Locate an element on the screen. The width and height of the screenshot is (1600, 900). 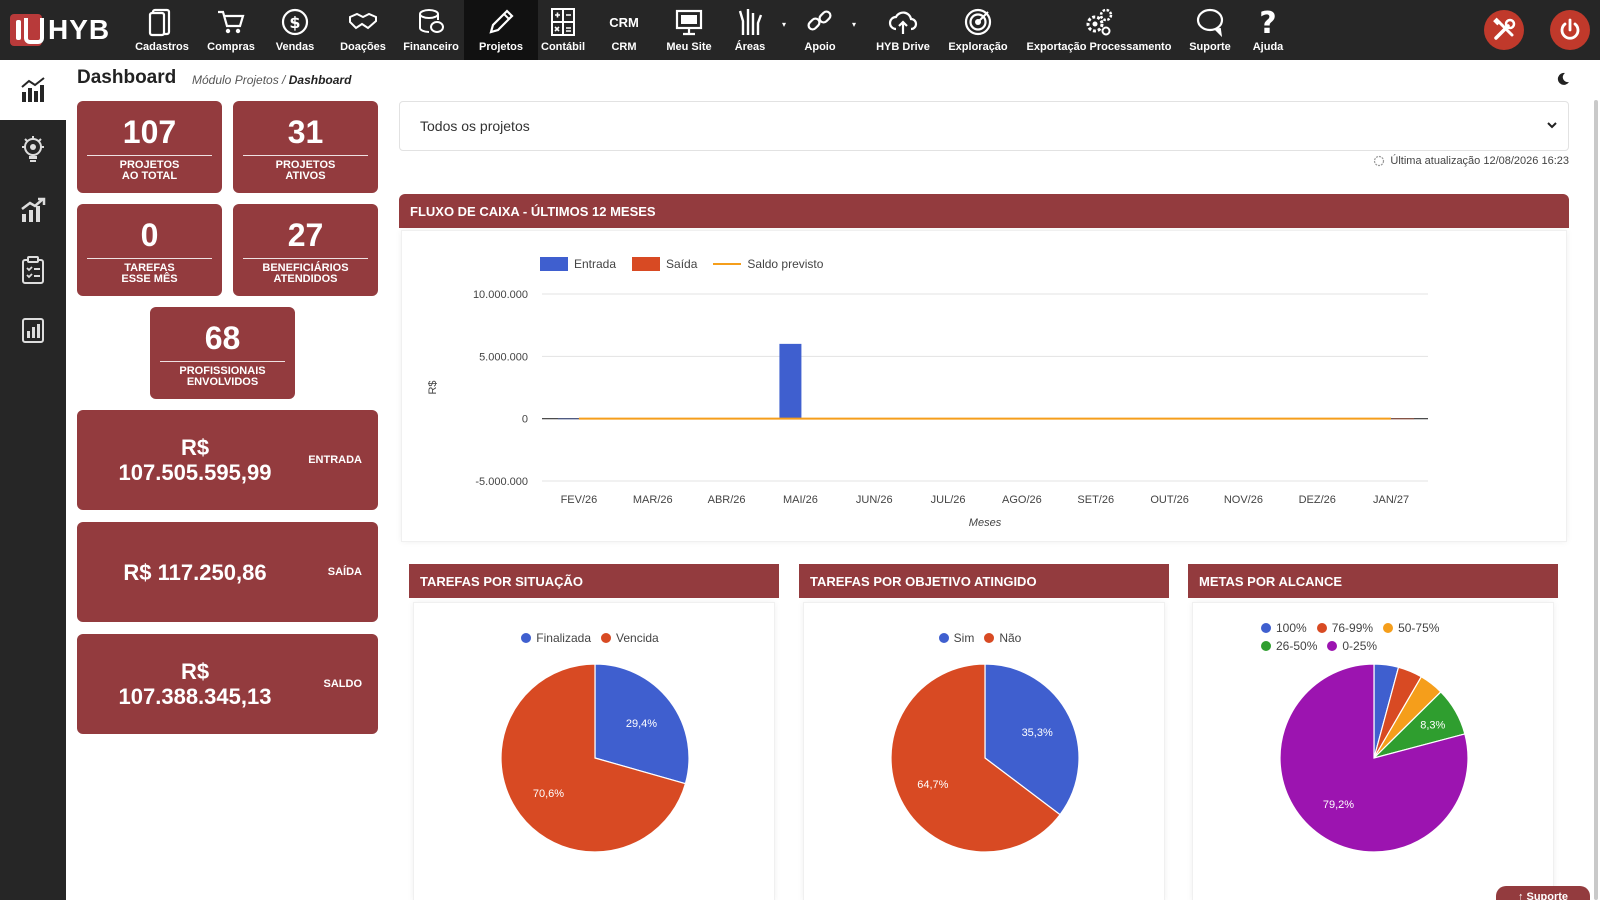
tools-button is located at coordinates (1504, 30).